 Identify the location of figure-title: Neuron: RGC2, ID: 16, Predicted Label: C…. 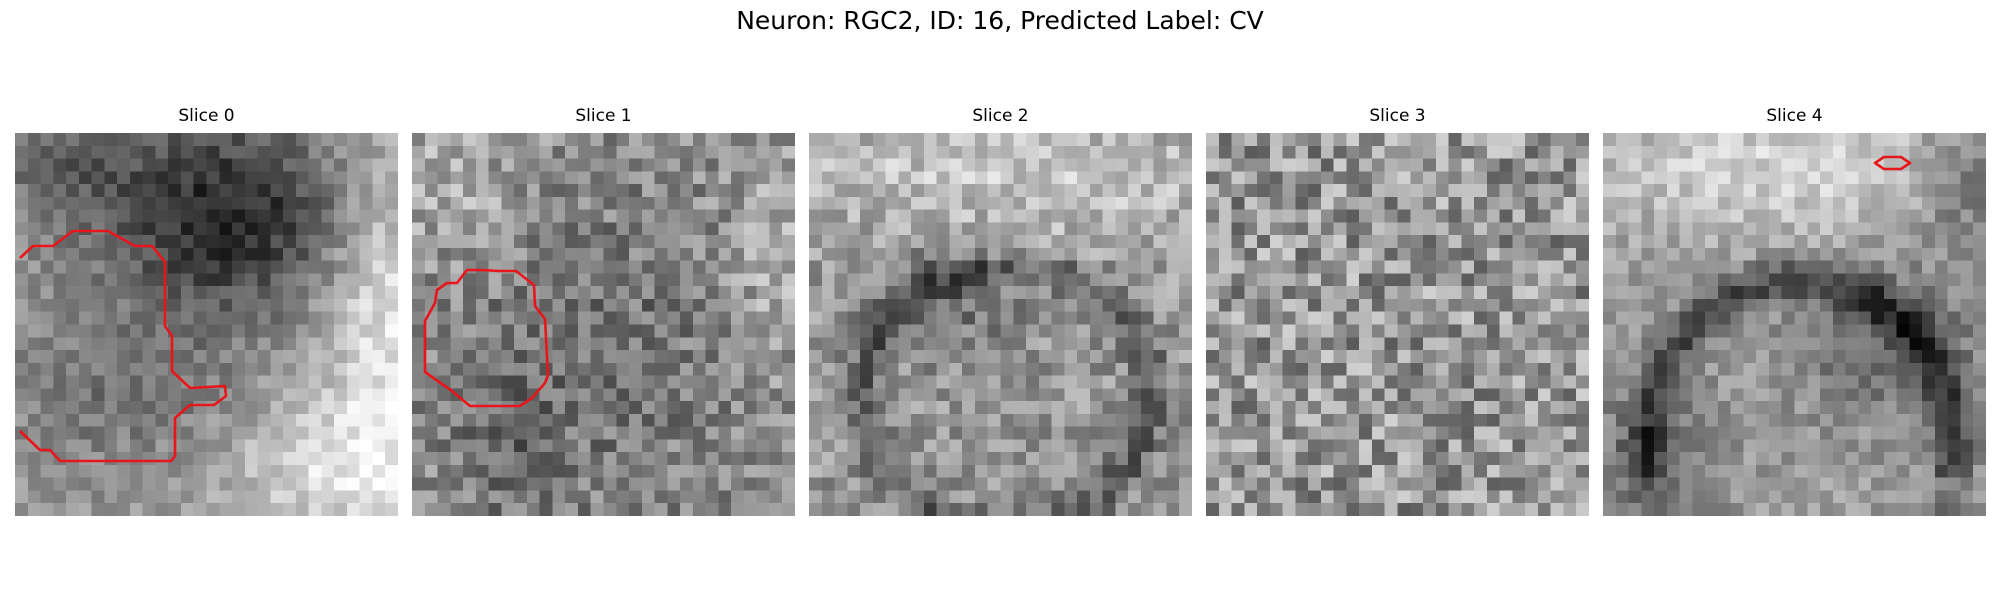
(1000, 20).